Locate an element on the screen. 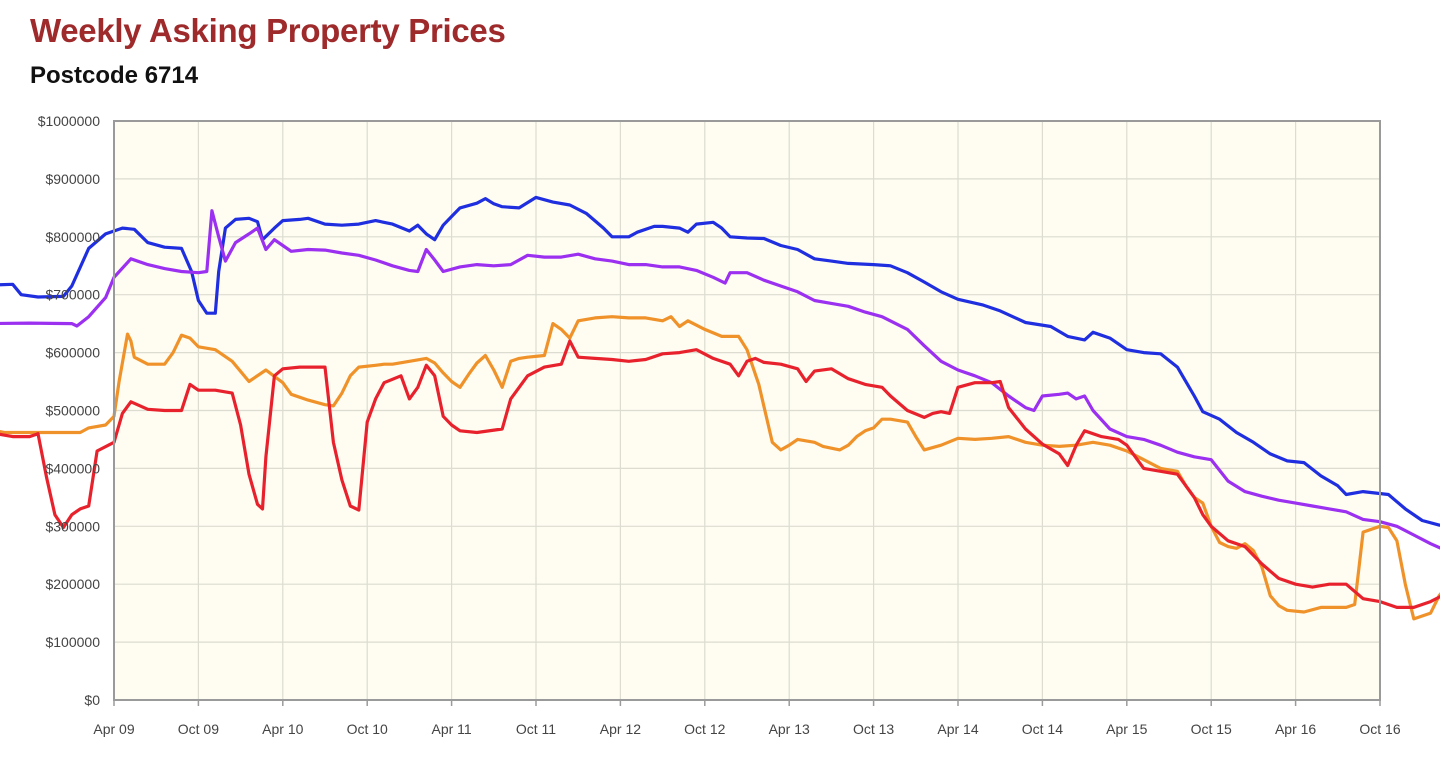 This screenshot has width=1440, height=765. x-tick-label: Oct 13 is located at coordinates (873, 729).